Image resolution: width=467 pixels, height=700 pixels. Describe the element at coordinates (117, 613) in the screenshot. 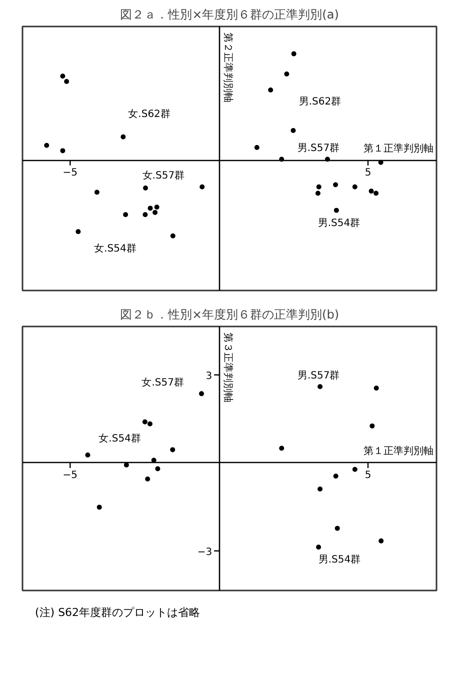

I see `text: (注) S62年度群のプロットは省略` at that location.